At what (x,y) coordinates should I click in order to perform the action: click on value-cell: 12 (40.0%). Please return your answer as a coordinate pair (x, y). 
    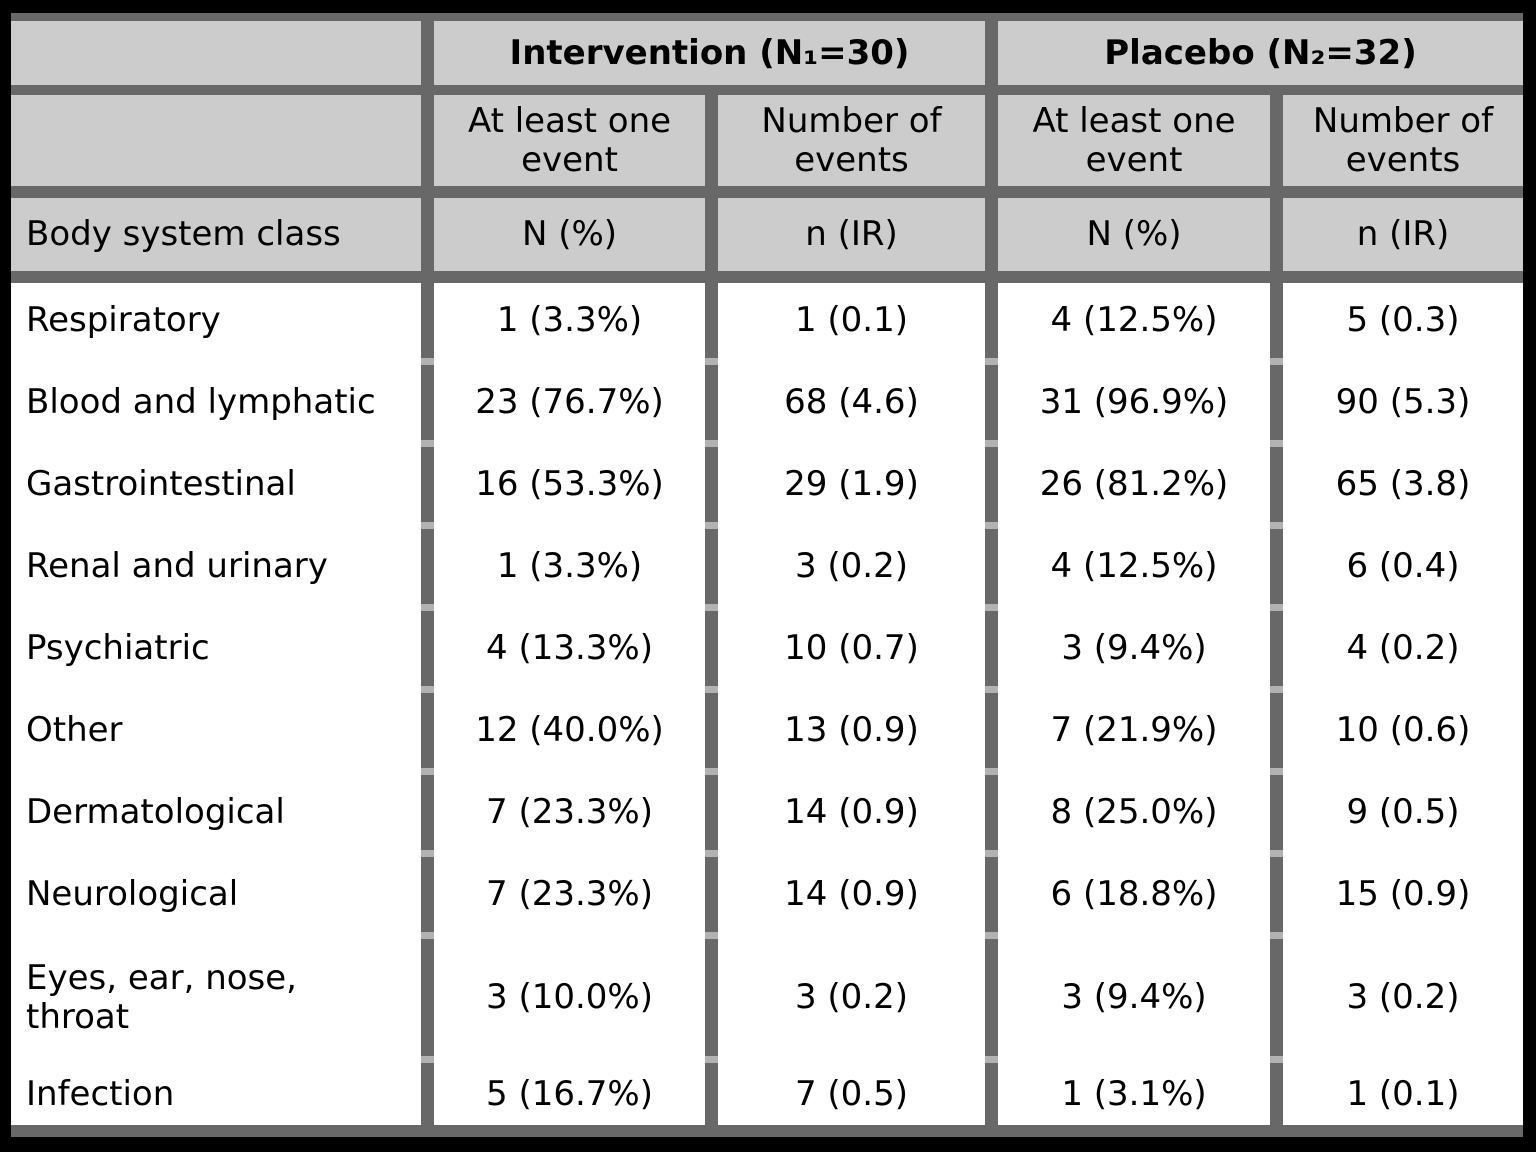
    Looking at the image, I should click on (569, 730).